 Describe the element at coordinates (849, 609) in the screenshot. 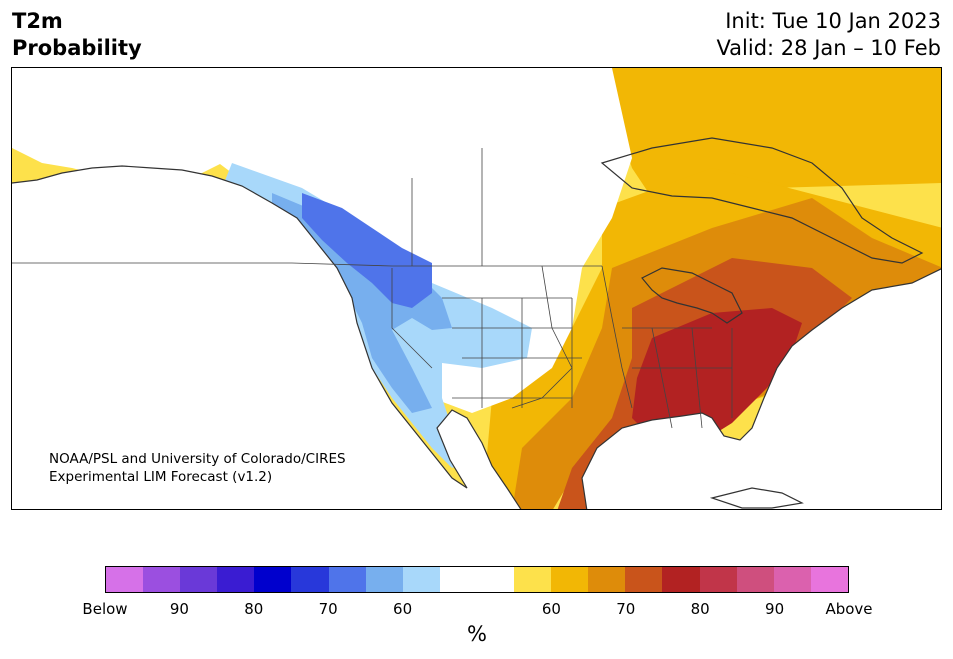

I see `colorbar-tick-label: Above` at that location.